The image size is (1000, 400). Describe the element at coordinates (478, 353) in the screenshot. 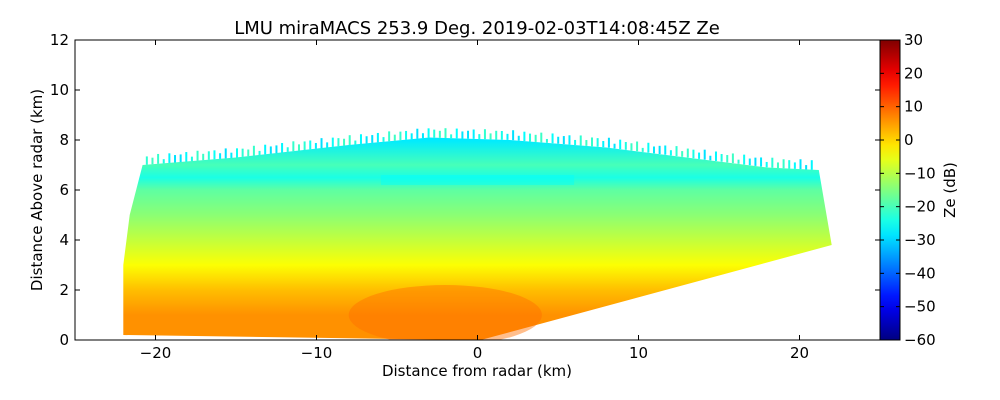

I see `x-tick-label: 0` at that location.